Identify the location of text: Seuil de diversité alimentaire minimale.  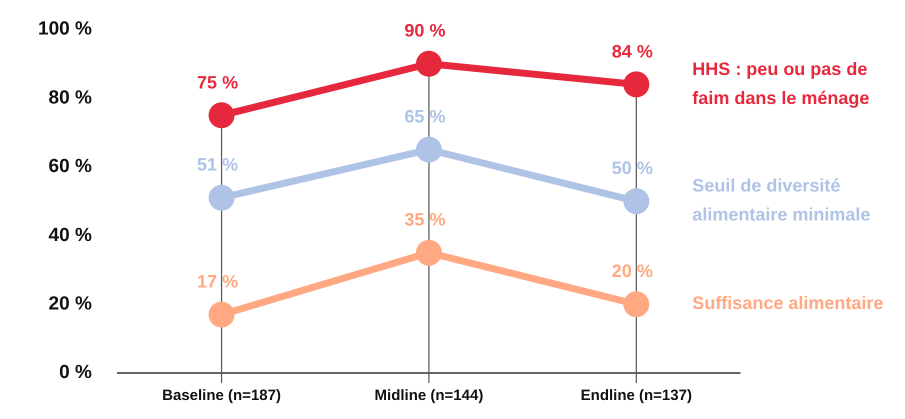
(781, 200).